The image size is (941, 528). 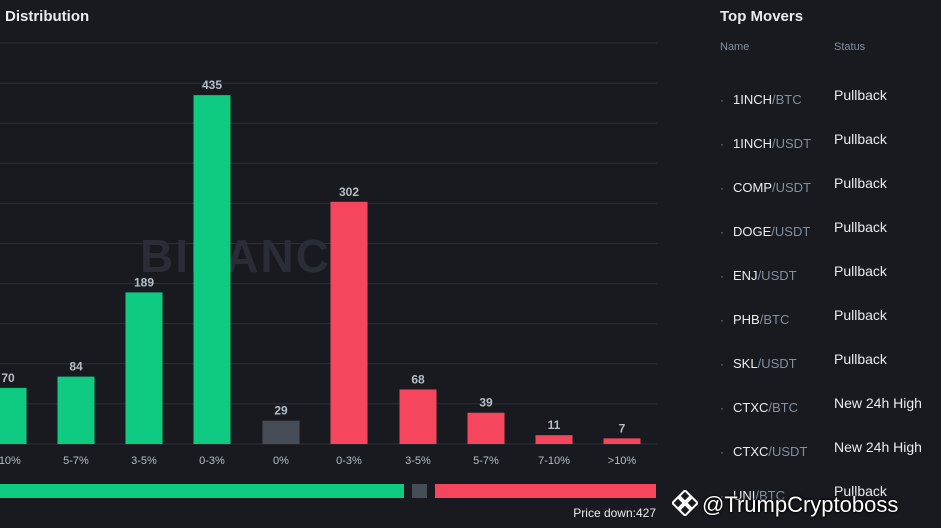 I want to click on pair-name: DOGE/USDT, so click(x=771, y=231).